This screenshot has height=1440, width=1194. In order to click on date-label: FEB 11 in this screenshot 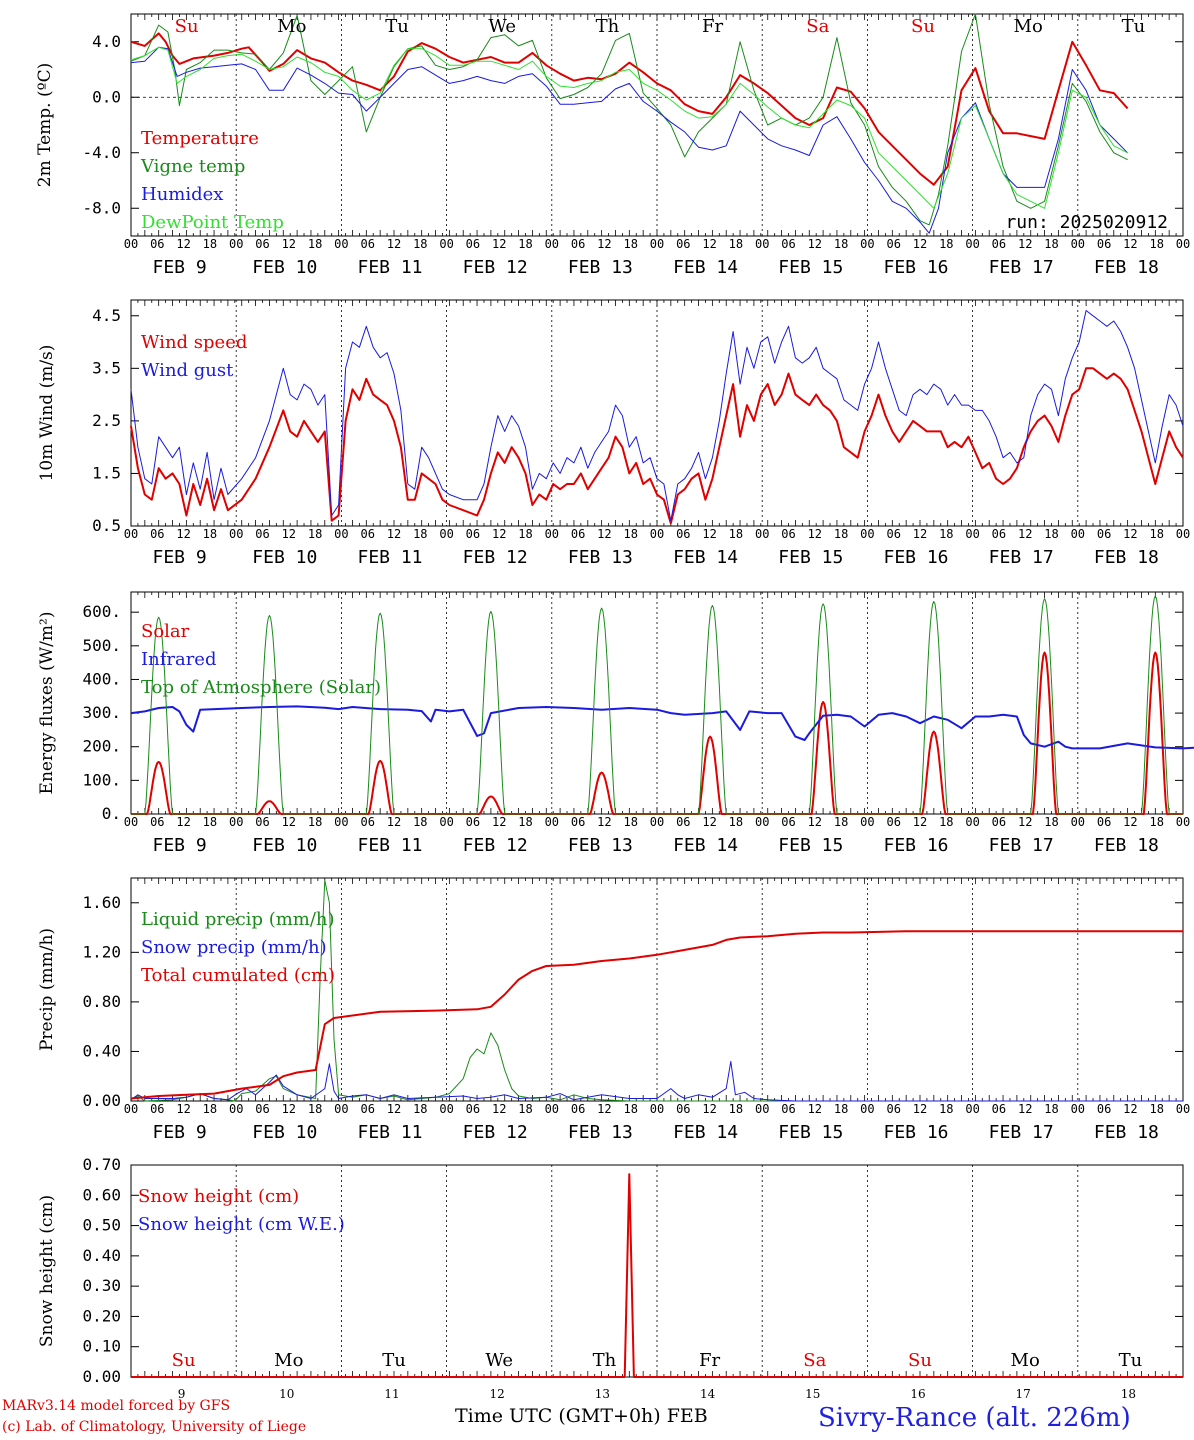, I will do `click(389, 267)`.